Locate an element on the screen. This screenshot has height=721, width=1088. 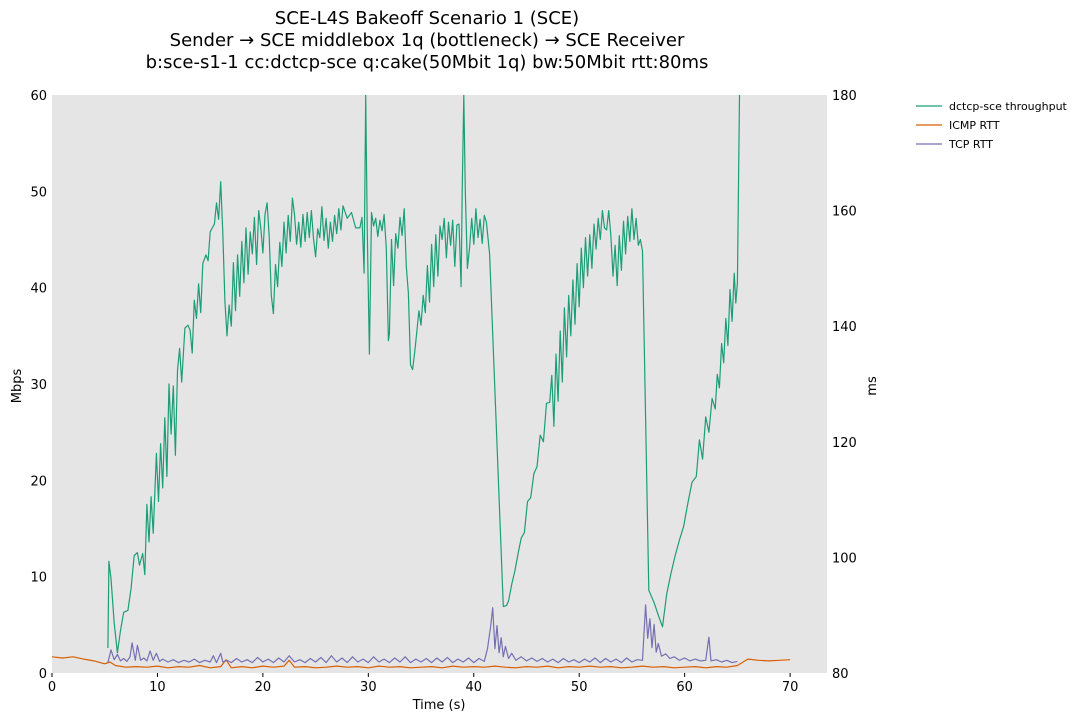
x-tick-label: 30 is located at coordinates (368, 687).